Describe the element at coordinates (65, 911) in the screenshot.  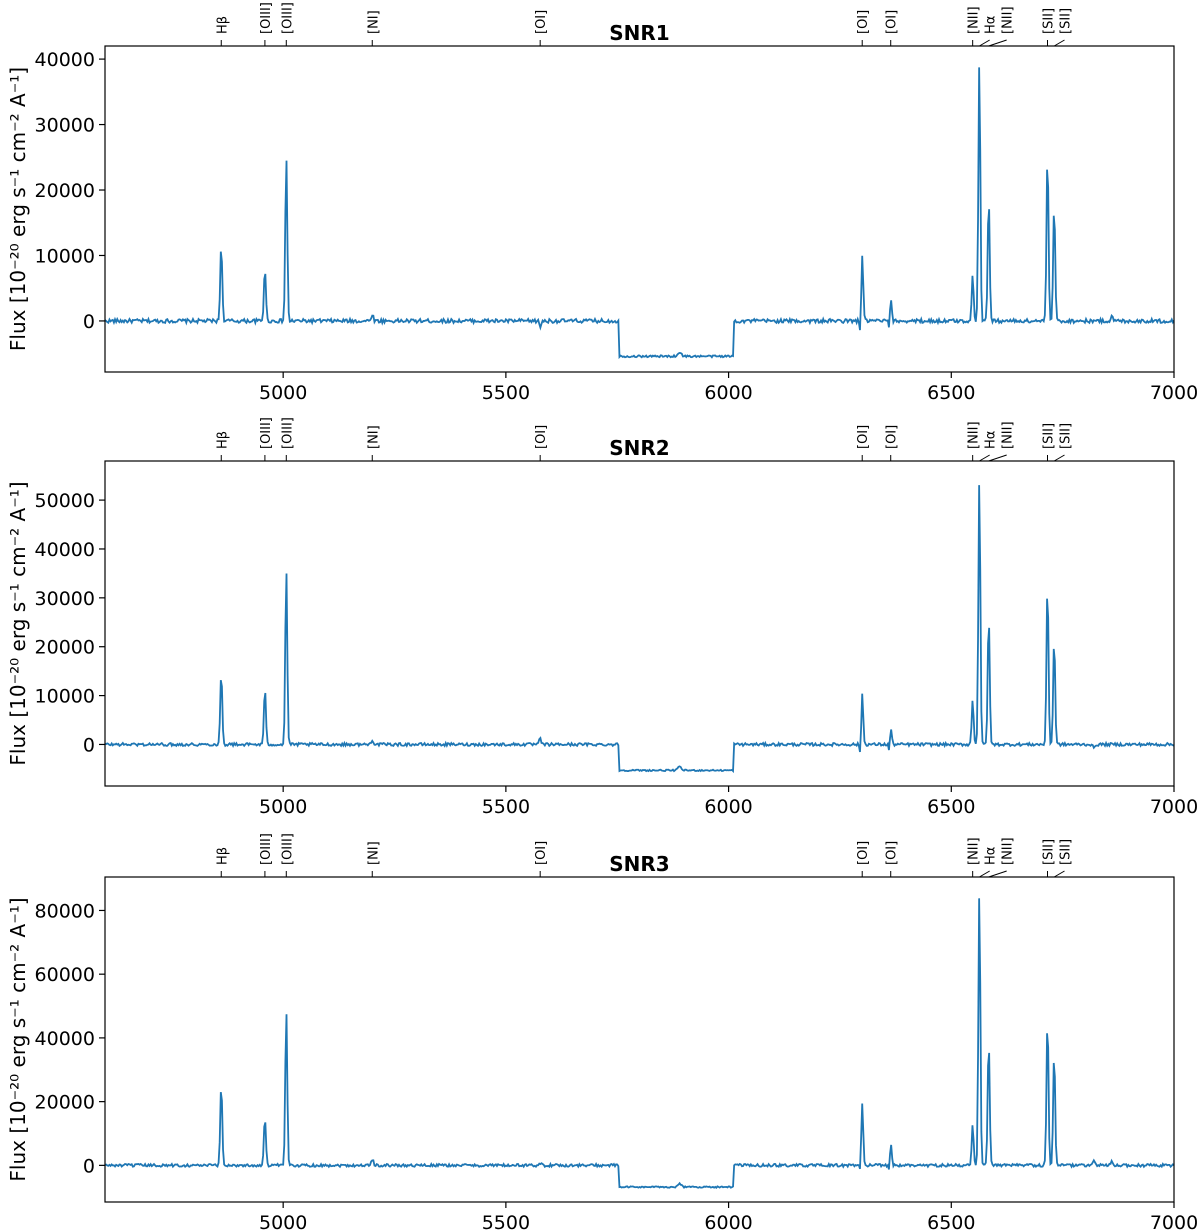
I see `y-tick-label: 80000` at that location.